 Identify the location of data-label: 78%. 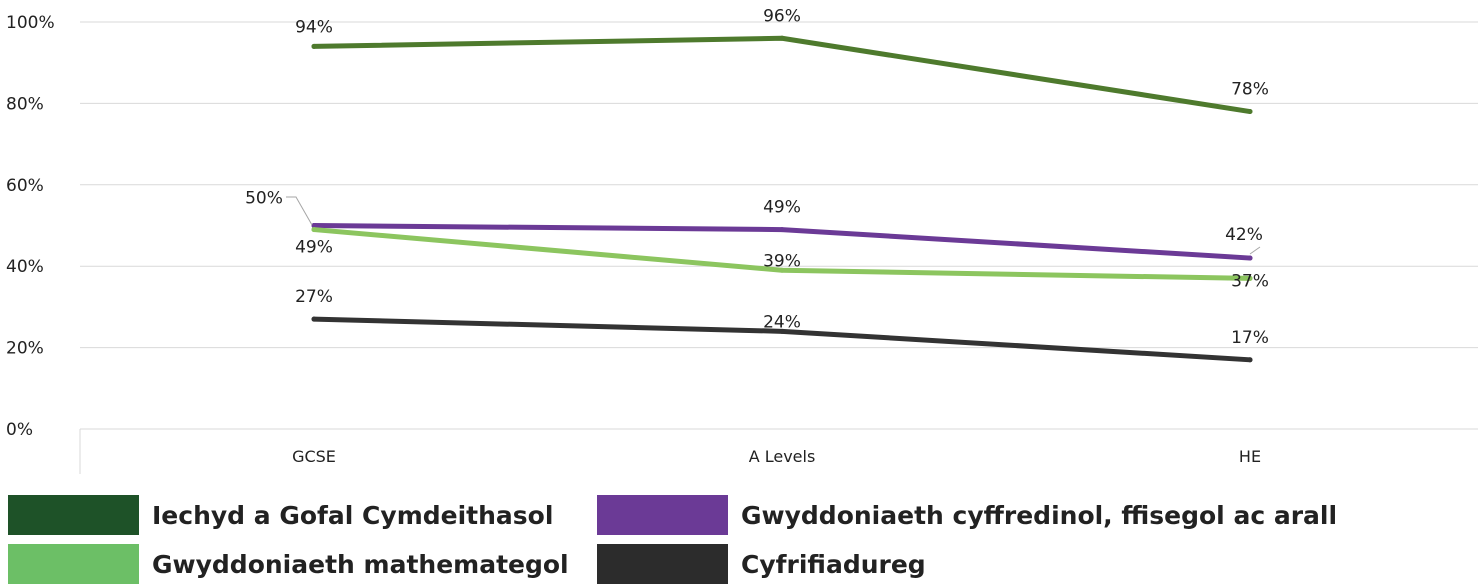
(1250, 90).